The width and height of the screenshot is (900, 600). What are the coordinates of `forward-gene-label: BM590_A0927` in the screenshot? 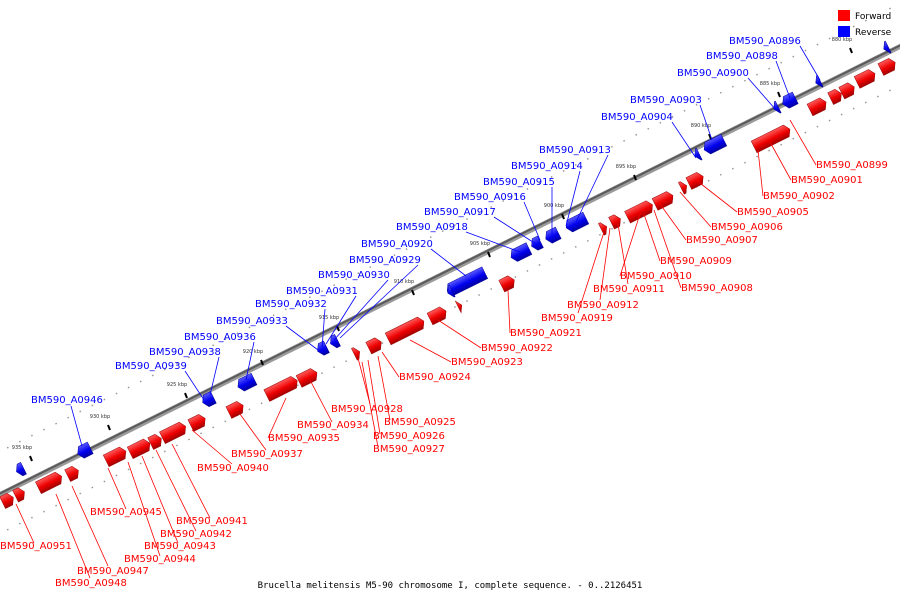 It's located at (409, 449).